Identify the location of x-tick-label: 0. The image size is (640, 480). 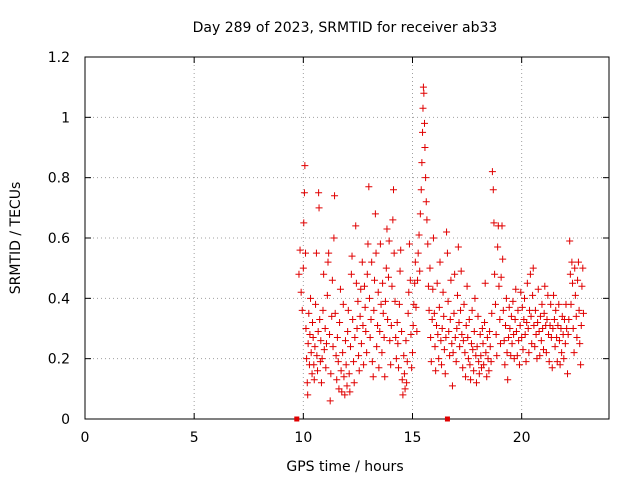
(85, 438).